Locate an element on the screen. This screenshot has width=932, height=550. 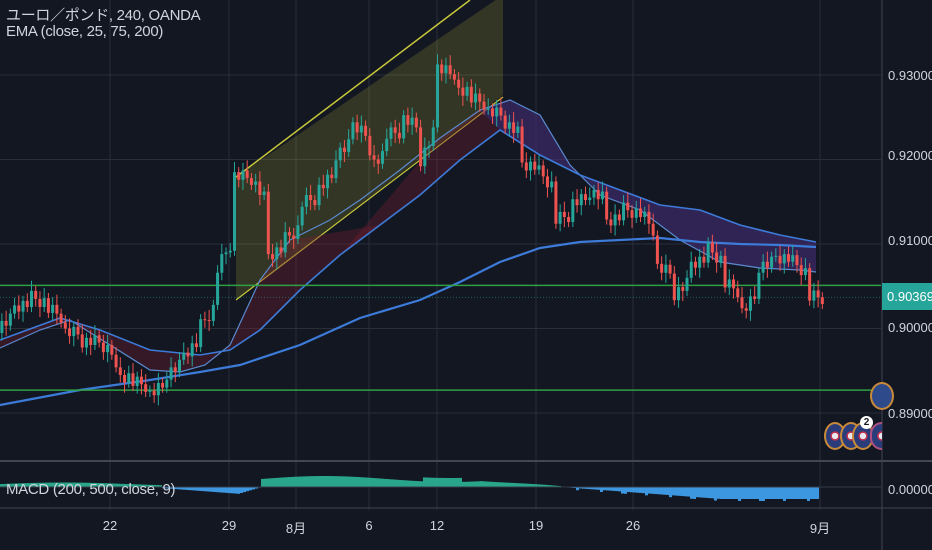
eu-flag-icon is located at coordinates (882, 396).